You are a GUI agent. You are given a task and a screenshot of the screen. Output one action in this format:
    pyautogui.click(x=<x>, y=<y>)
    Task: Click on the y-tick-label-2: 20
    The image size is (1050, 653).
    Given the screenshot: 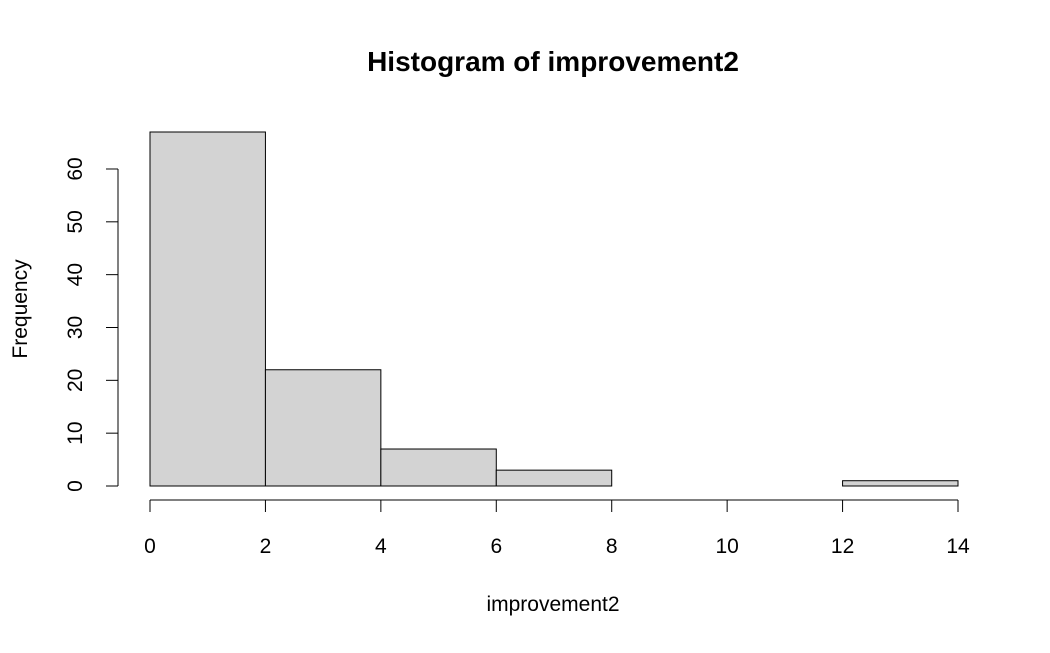 What is the action you would take?
    pyautogui.click(x=75, y=380)
    